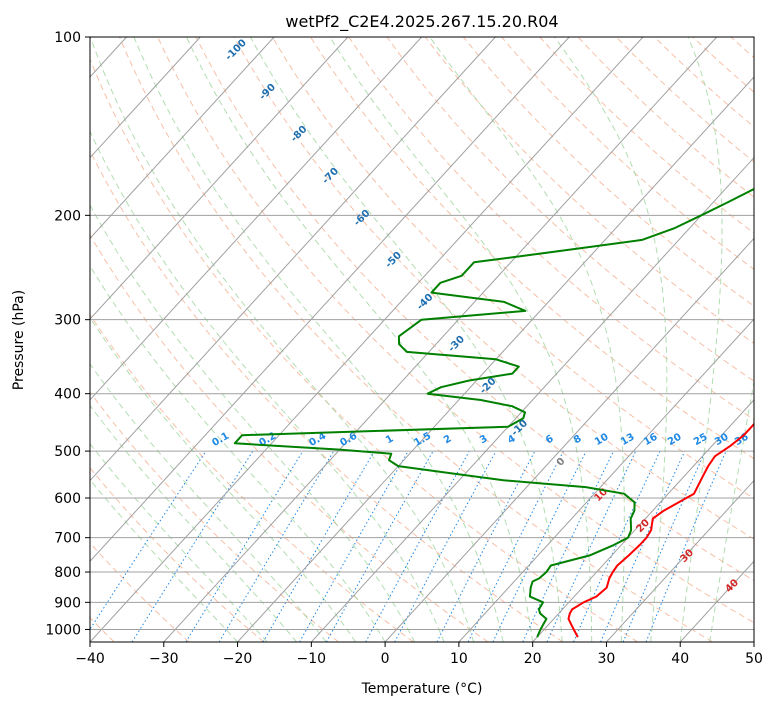  Describe the element at coordinates (67, 499) in the screenshot. I see `y-tick-label: 600` at that location.